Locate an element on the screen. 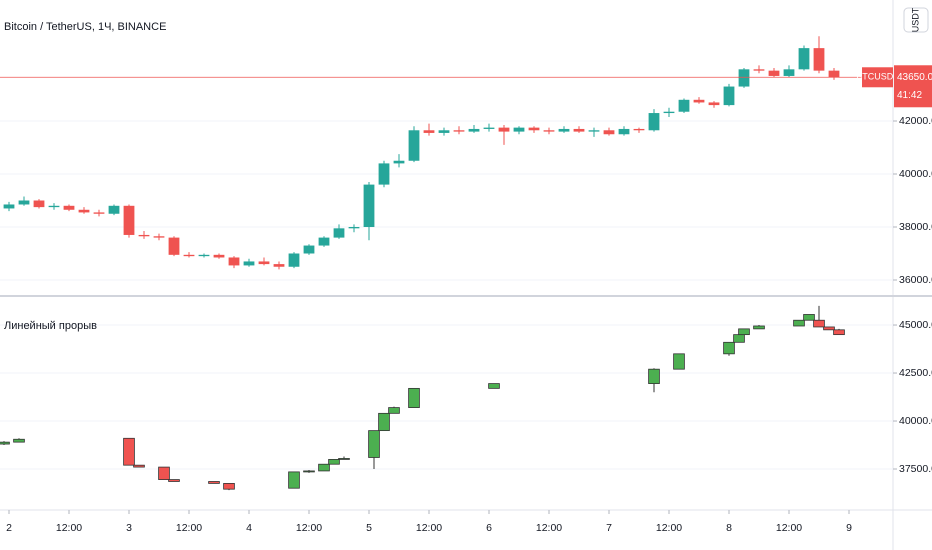 The width and height of the screenshot is (932, 550). currency-label: USDT is located at coordinates (915, 19).